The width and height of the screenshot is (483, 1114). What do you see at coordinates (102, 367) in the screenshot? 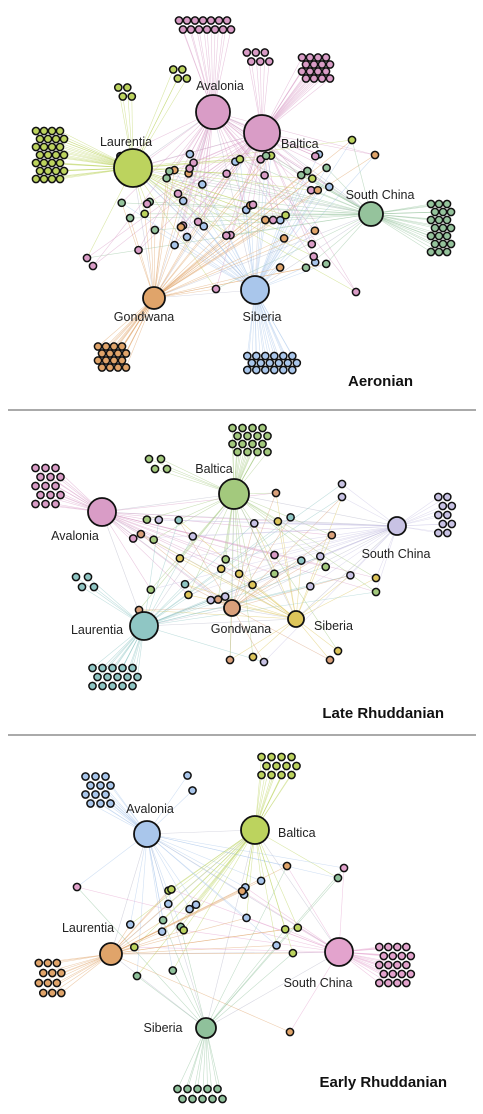
I see `taxon-node-gondwana` at bounding box center [102, 367].